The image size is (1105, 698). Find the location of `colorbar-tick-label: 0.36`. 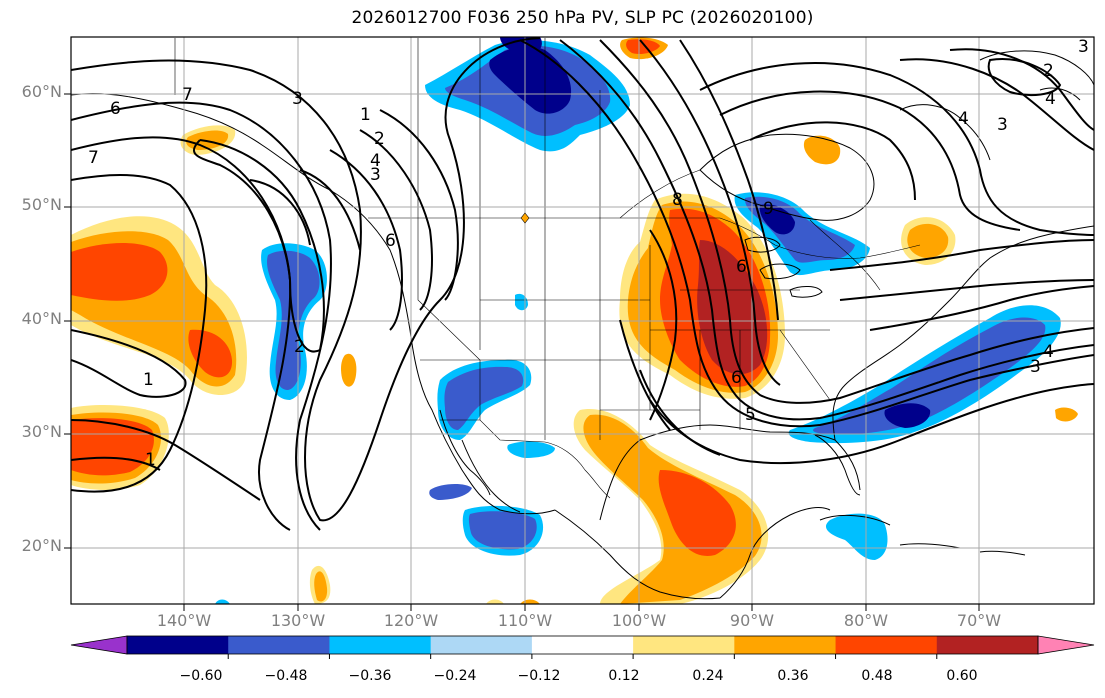

colorbar-tick-label: 0.36 is located at coordinates (793, 676).